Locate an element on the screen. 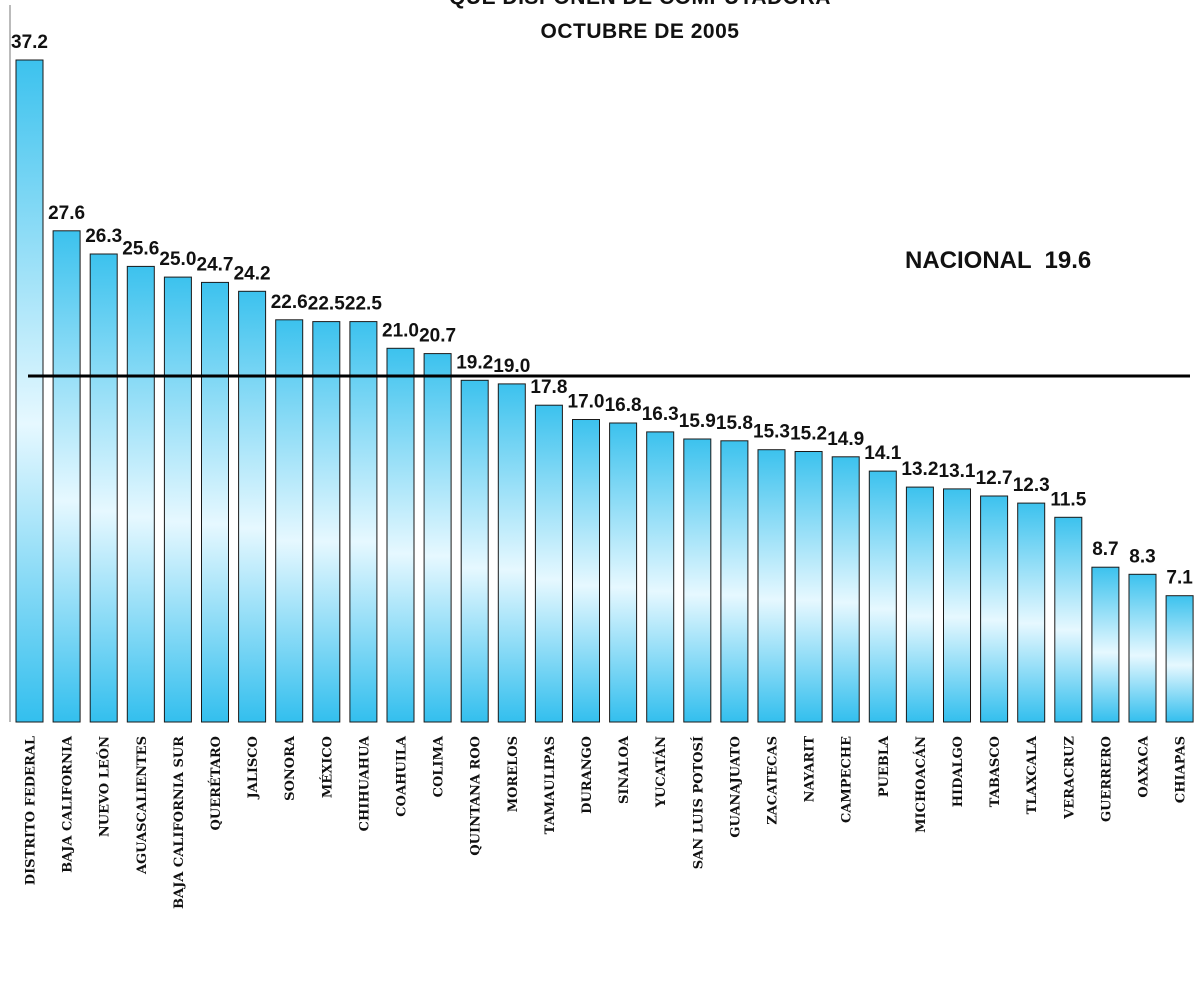 Image resolution: width=1204 pixels, height=1006 pixels. category-label-15: TAMAULIPAS is located at coordinates (550, 785).